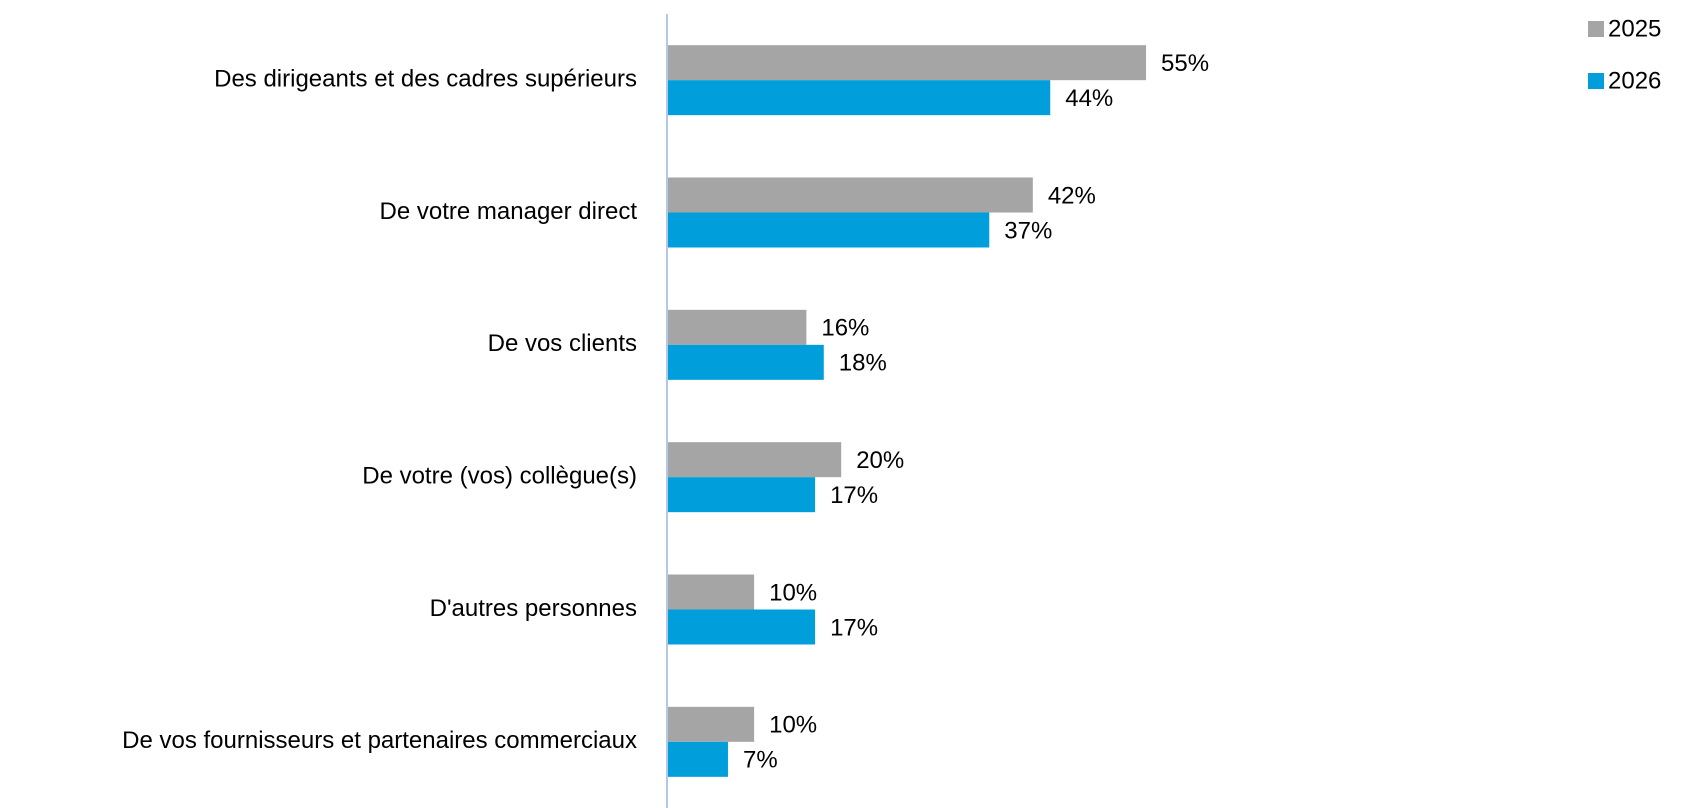 The height and width of the screenshot is (808, 1681). Describe the element at coordinates (509, 211) in the screenshot. I see `y-tick-label: De votre manager direct` at that location.